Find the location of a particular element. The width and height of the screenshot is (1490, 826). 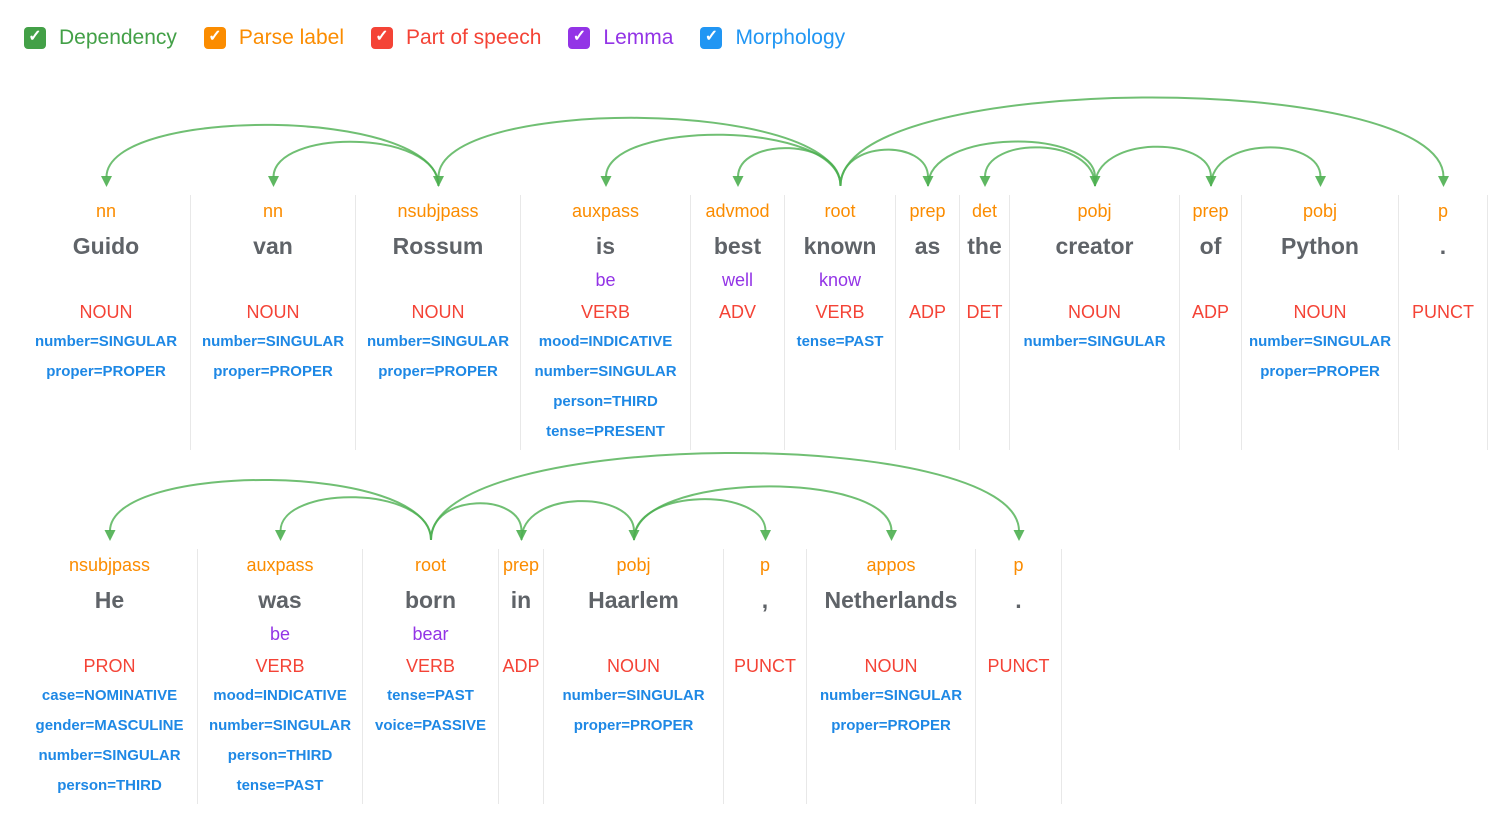

token-word: Guido is located at coordinates (106, 246).